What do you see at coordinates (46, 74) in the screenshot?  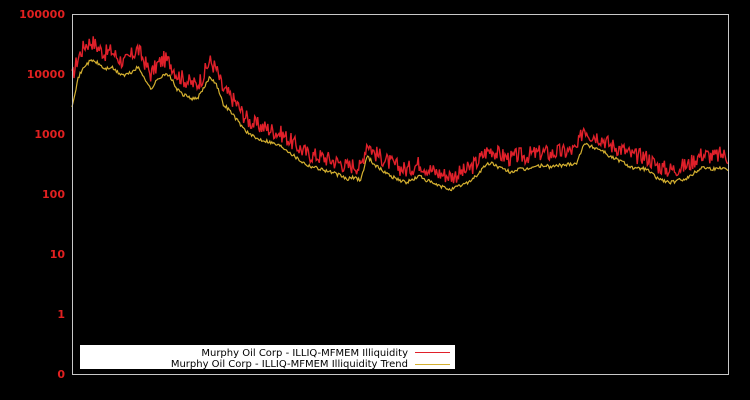 I see `y-tick-label: 10000` at bounding box center [46, 74].